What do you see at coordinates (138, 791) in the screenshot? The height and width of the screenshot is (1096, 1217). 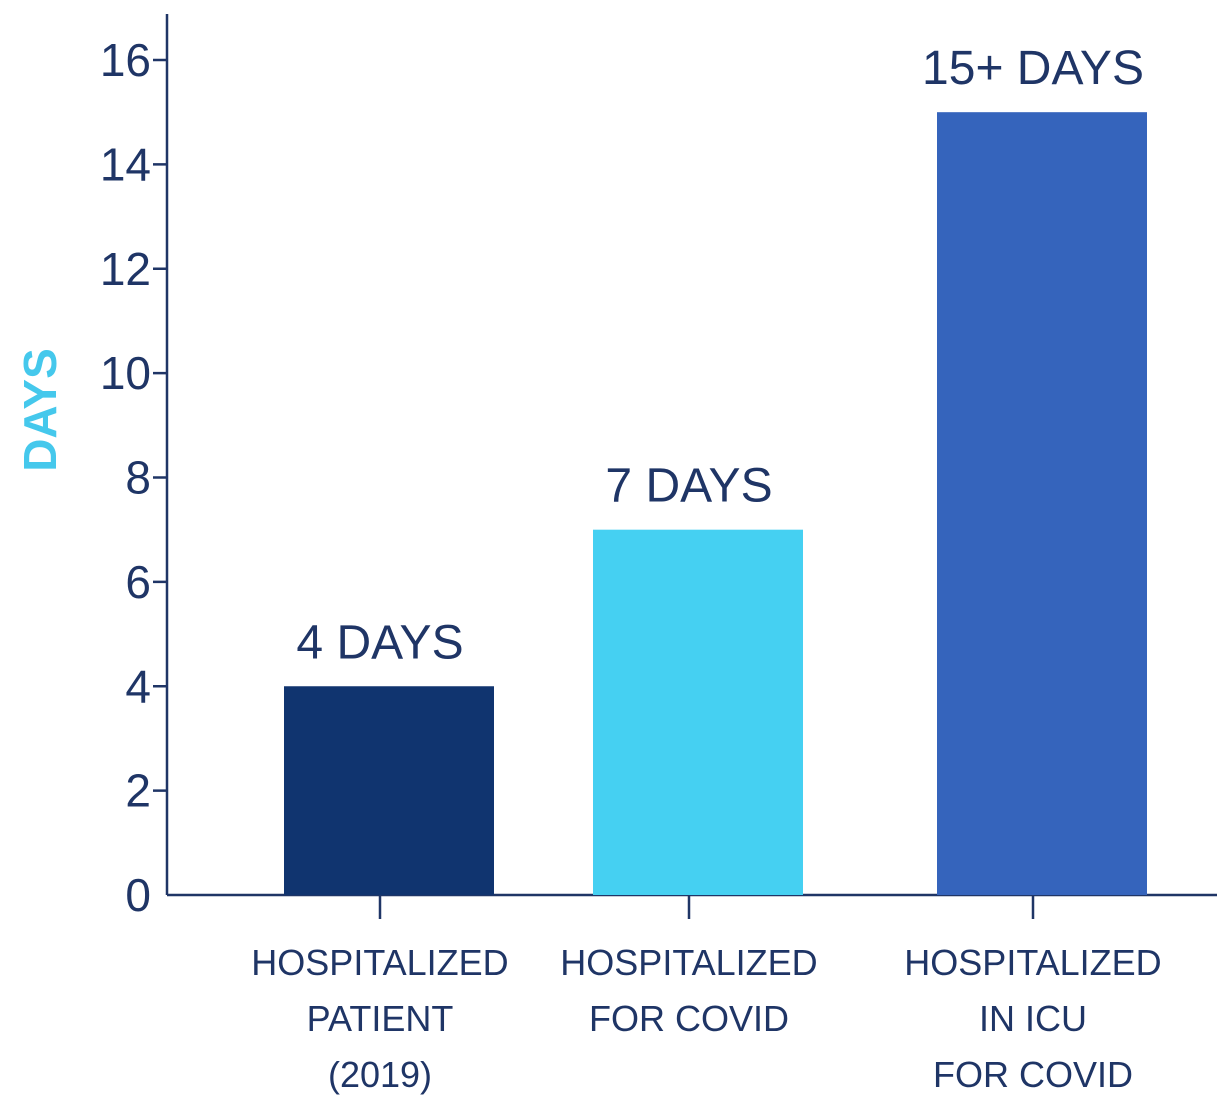 I see `y-tick-label: 2` at bounding box center [138, 791].